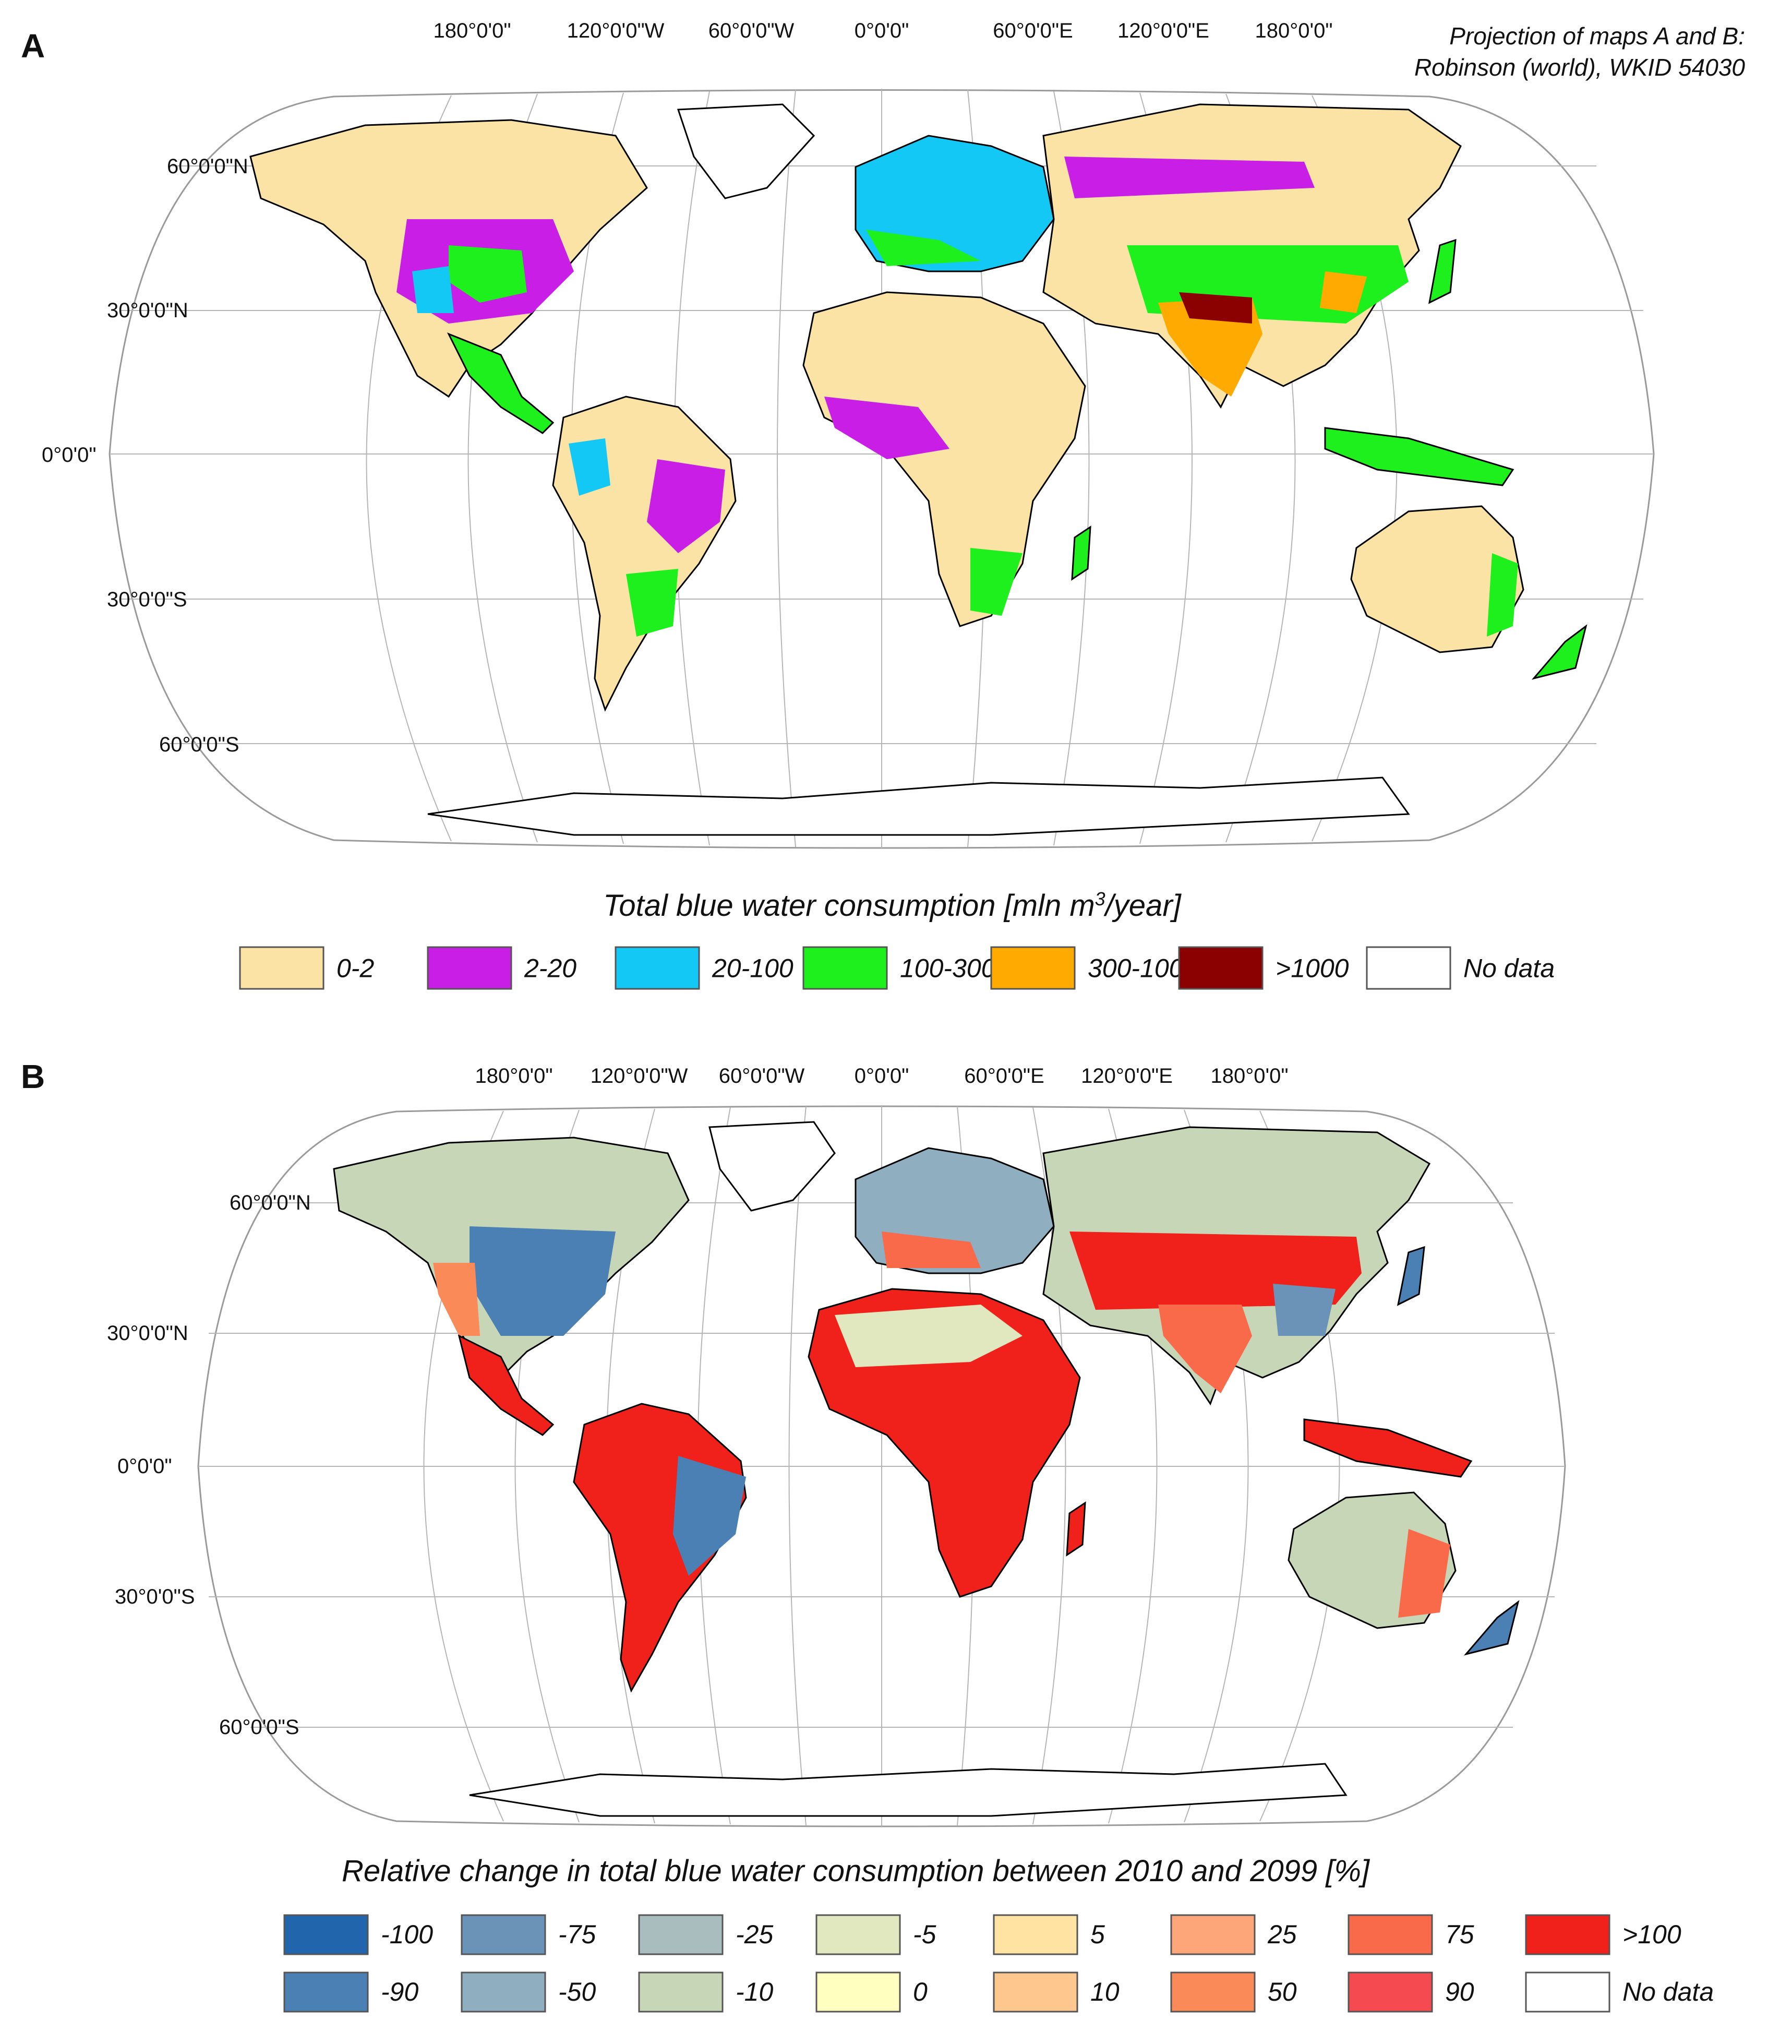 Image resolution: width=1792 pixels, height=2044 pixels. I want to click on map-a-na-cyan, so click(433, 289).